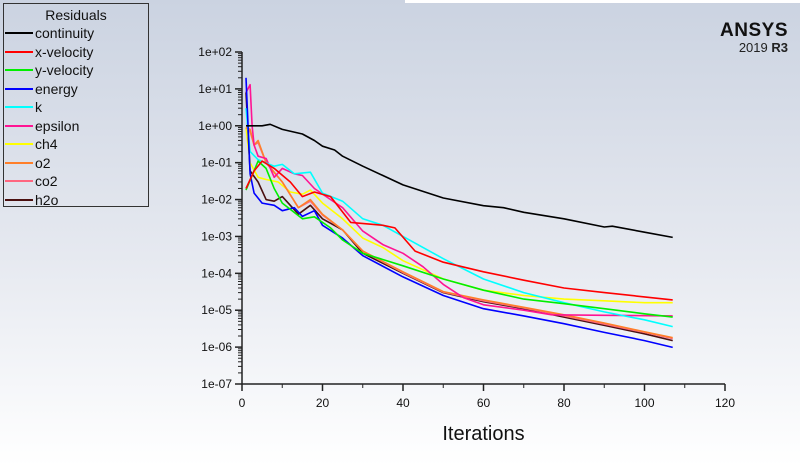  Describe the element at coordinates (216, 384) in the screenshot. I see `y-tick-label: 1e-07` at that location.